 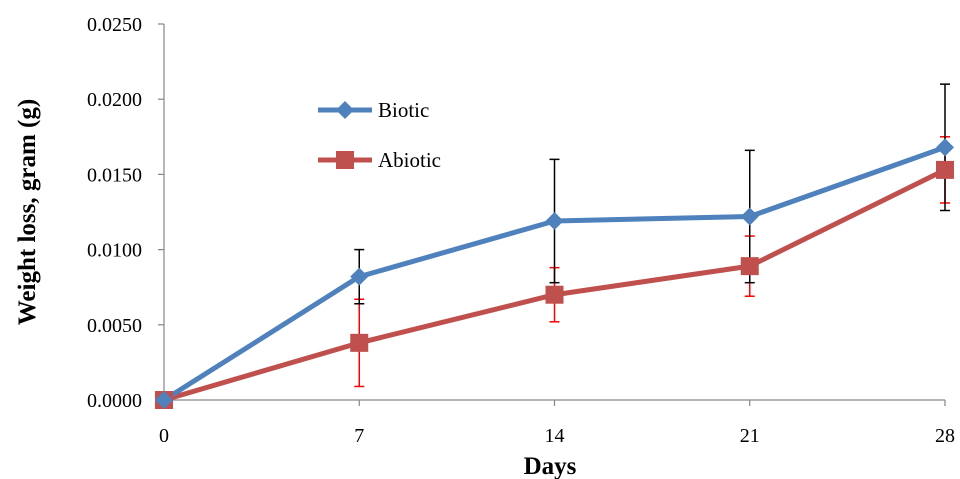 What do you see at coordinates (114, 251) in the screenshot?
I see `y-tick-label: 0.0100` at bounding box center [114, 251].